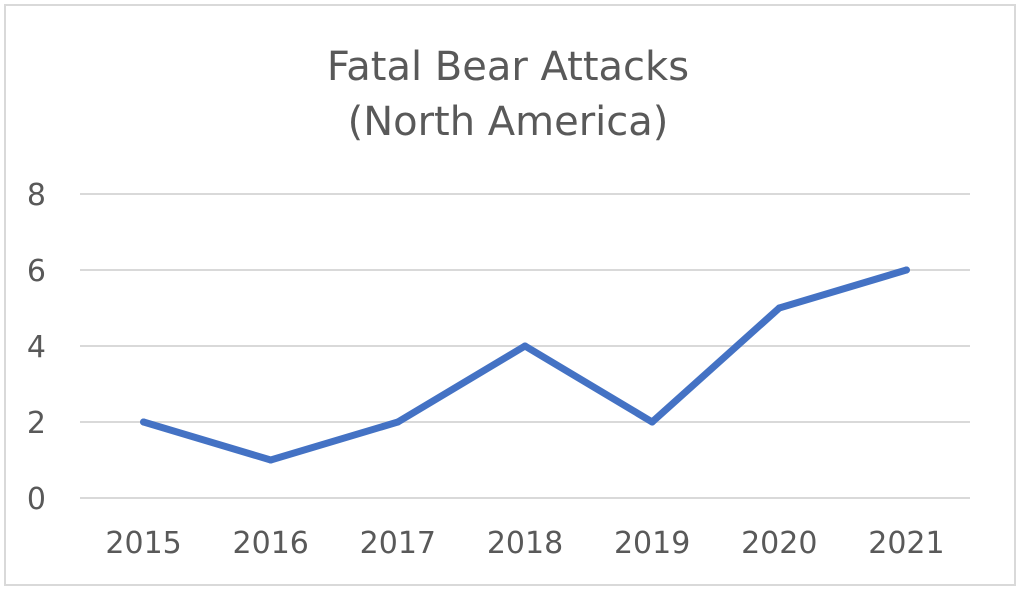  I want to click on chart-title: Fatal Bear Attacks, so click(508, 67).